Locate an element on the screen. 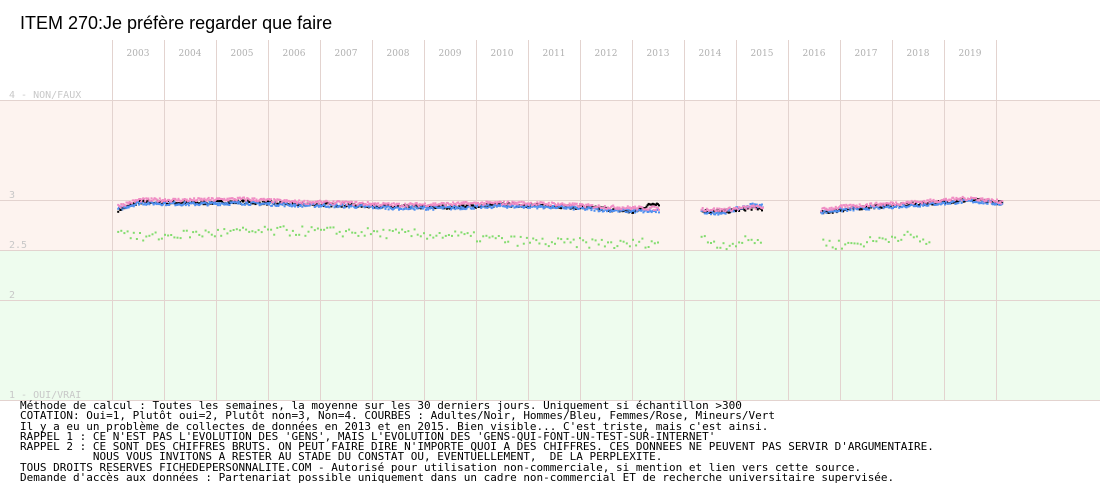 The width and height of the screenshot is (1100, 500). x-tick-label: 2005 is located at coordinates (242, 54).